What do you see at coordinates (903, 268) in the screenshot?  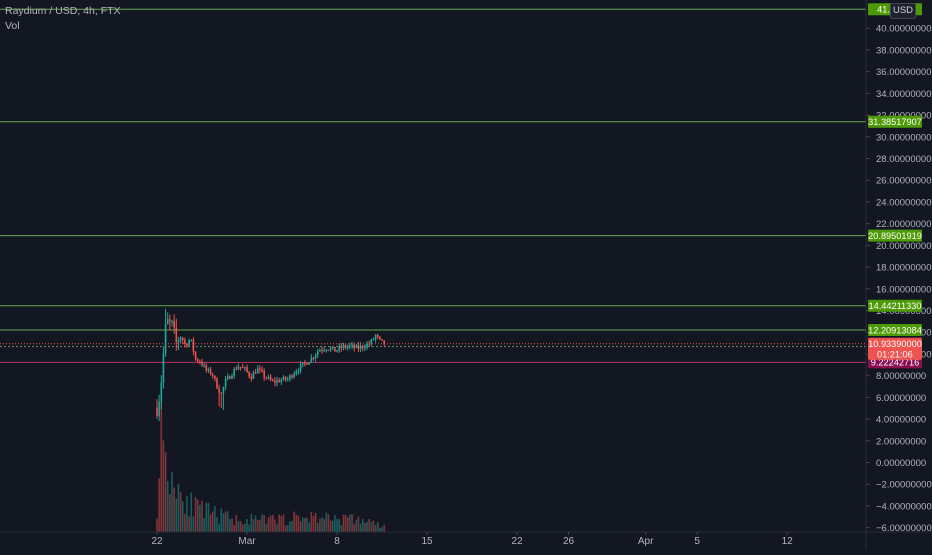 I see `y-tick-label: 18.00000000` at bounding box center [903, 268].